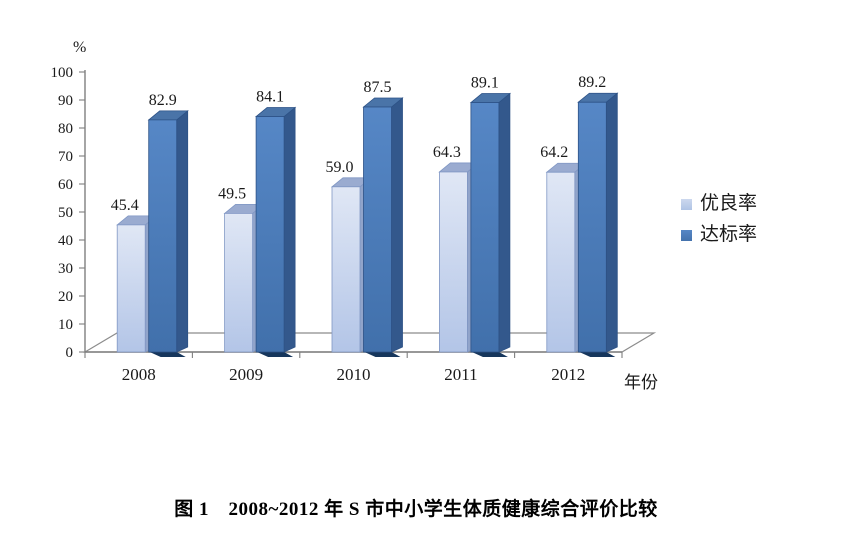 Image resolution: width=849 pixels, height=545 pixels. Describe the element at coordinates (729, 203) in the screenshot. I see `legend-label-excellent-rate: 优良率` at that location.